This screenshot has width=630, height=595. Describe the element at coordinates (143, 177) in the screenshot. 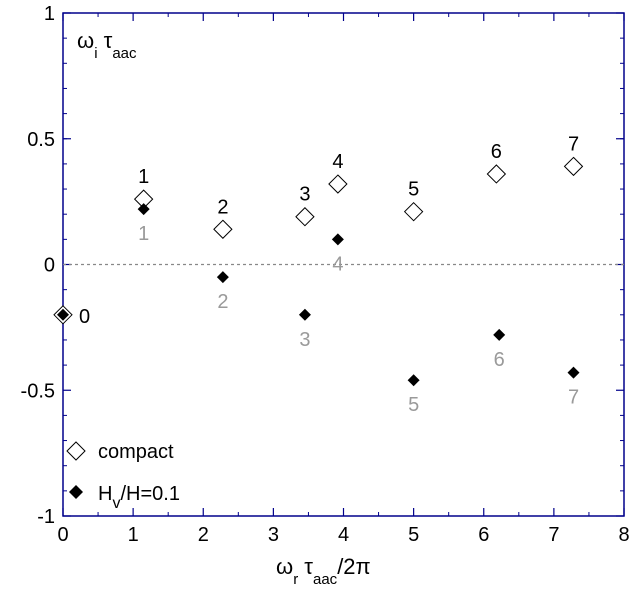

I see `point-label-compact-1: 1` at that location.